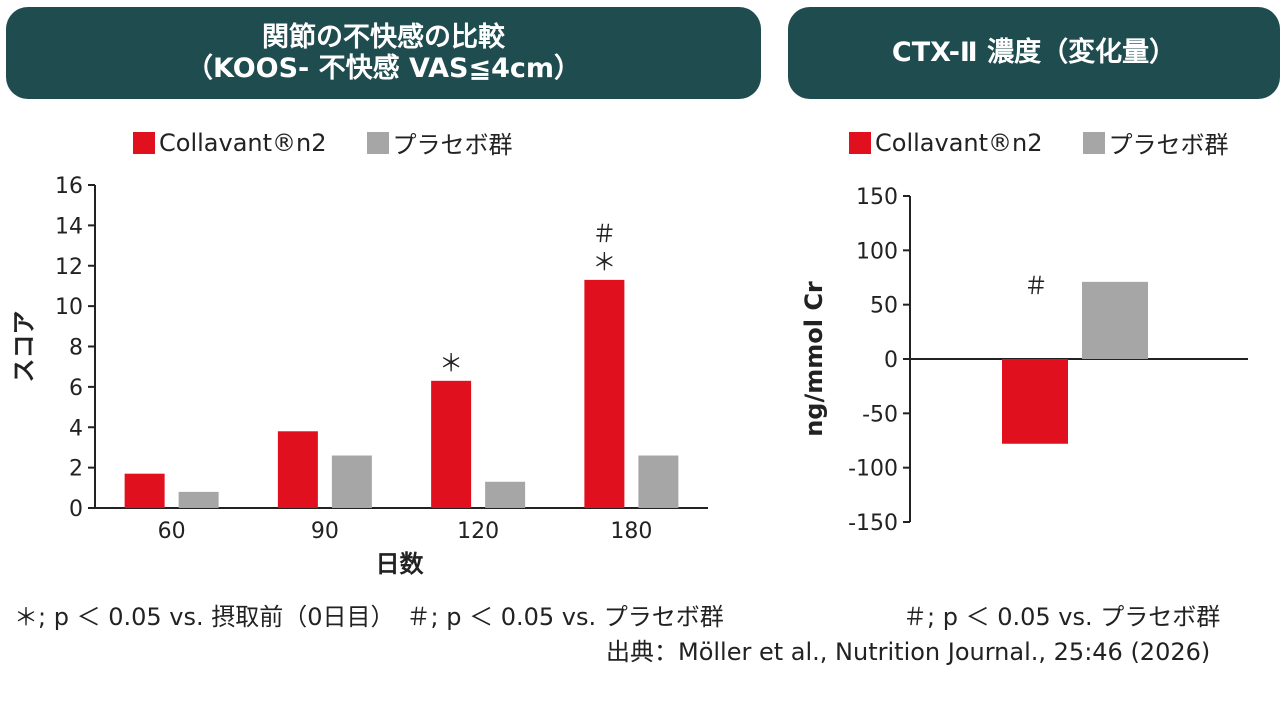 This screenshot has height=727, width=1286. Describe the element at coordinates (877, 251) in the screenshot. I see `right-y-tick-label: 100` at that location.